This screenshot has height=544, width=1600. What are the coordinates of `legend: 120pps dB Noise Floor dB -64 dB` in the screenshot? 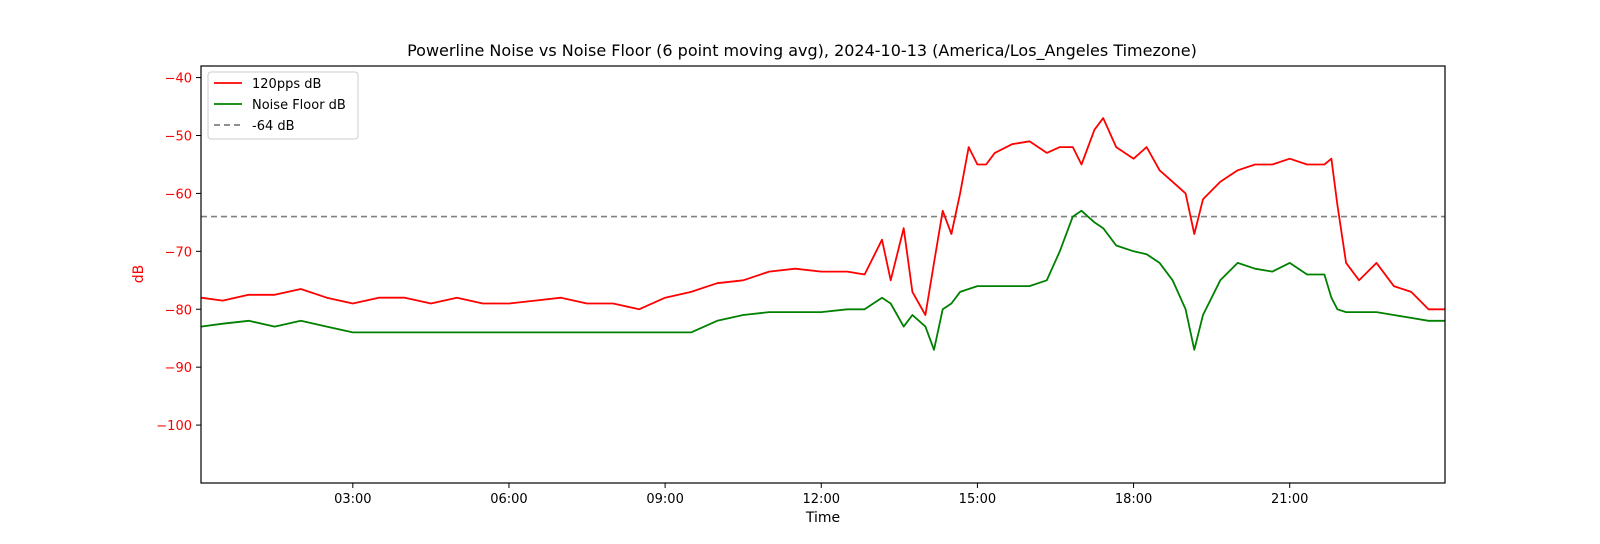 It's located at (283, 105).